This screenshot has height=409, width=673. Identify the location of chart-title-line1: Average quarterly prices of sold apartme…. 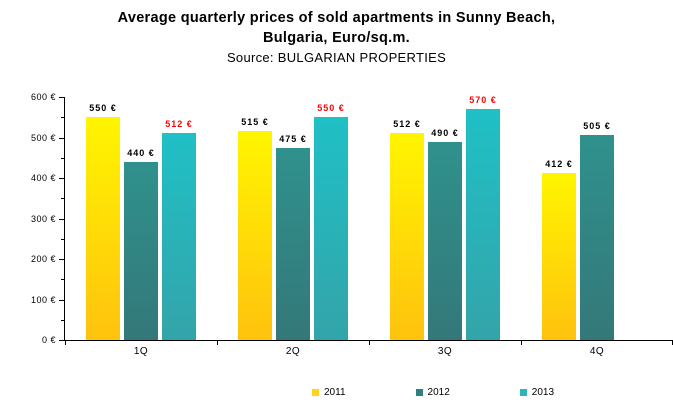
(336, 18).